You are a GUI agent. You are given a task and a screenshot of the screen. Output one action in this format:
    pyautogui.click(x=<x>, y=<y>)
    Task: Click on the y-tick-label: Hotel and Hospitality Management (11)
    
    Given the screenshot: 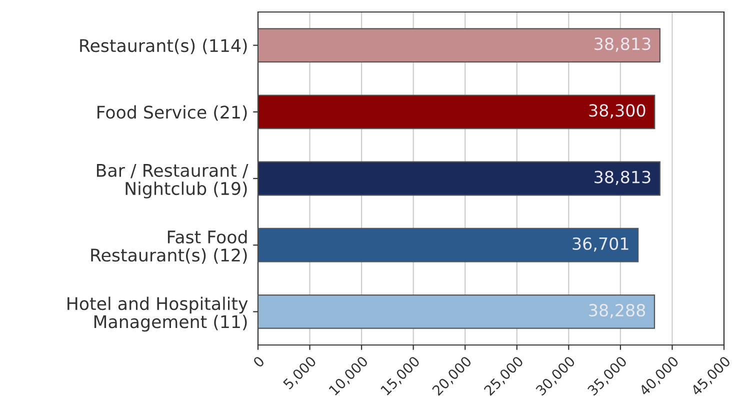 What is the action you would take?
    pyautogui.click(x=158, y=314)
    